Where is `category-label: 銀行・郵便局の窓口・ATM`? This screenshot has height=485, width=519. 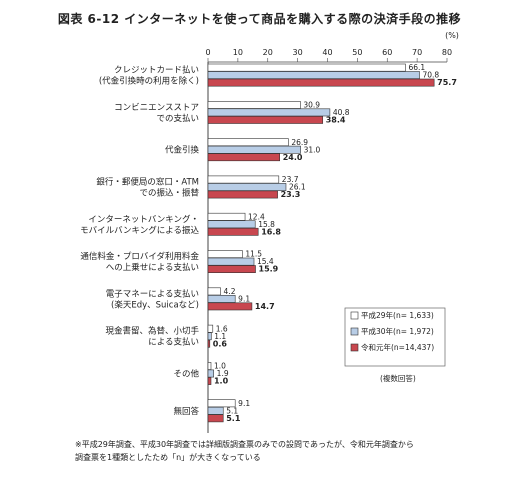 category-label: 銀行・郵便局の窓口・ATM is located at coordinates (147, 182).